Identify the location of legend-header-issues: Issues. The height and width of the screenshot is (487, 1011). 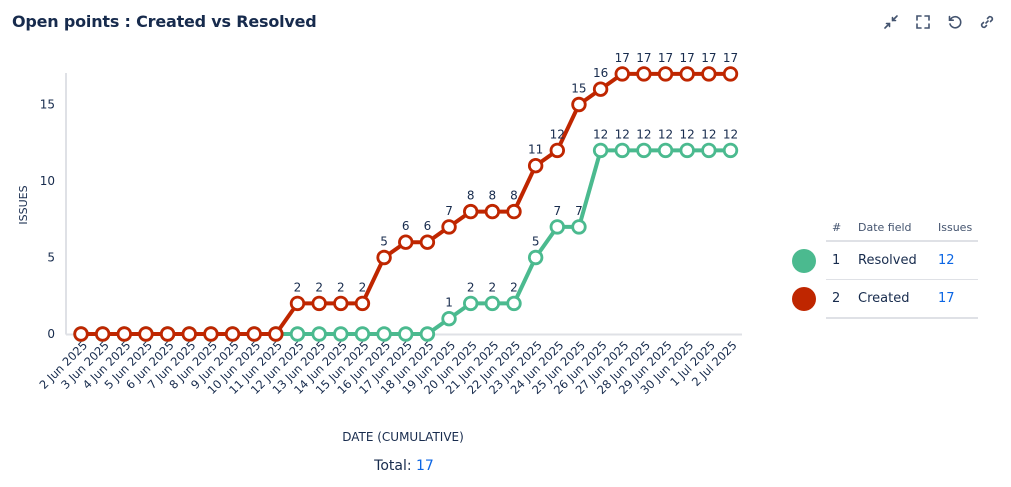
(955, 228).